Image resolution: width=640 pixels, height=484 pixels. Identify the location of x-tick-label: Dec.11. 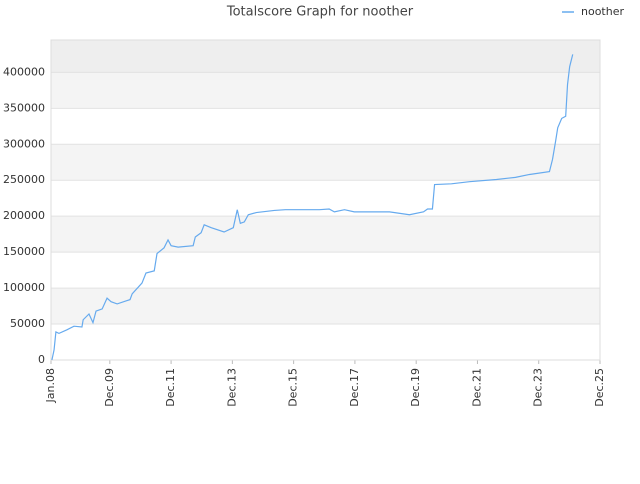
(170, 387).